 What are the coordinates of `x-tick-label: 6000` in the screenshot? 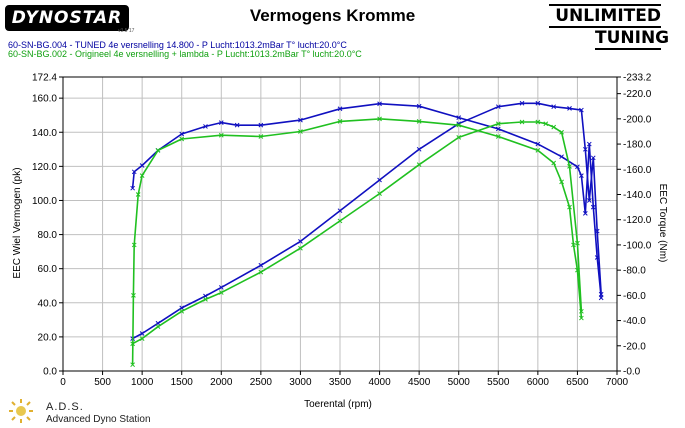 It's located at (538, 382).